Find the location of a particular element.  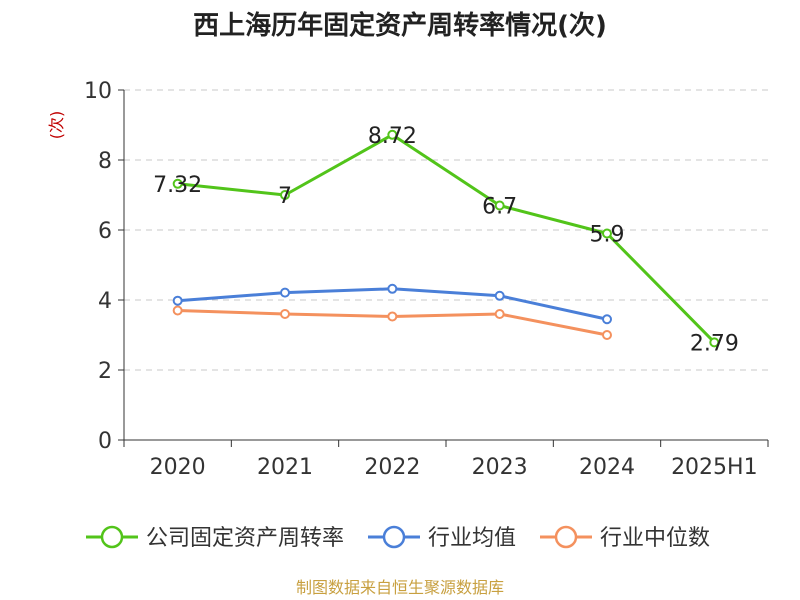

legend: 公司固定资产周转率 行业均值 行业中位数 is located at coordinates (398, 538).